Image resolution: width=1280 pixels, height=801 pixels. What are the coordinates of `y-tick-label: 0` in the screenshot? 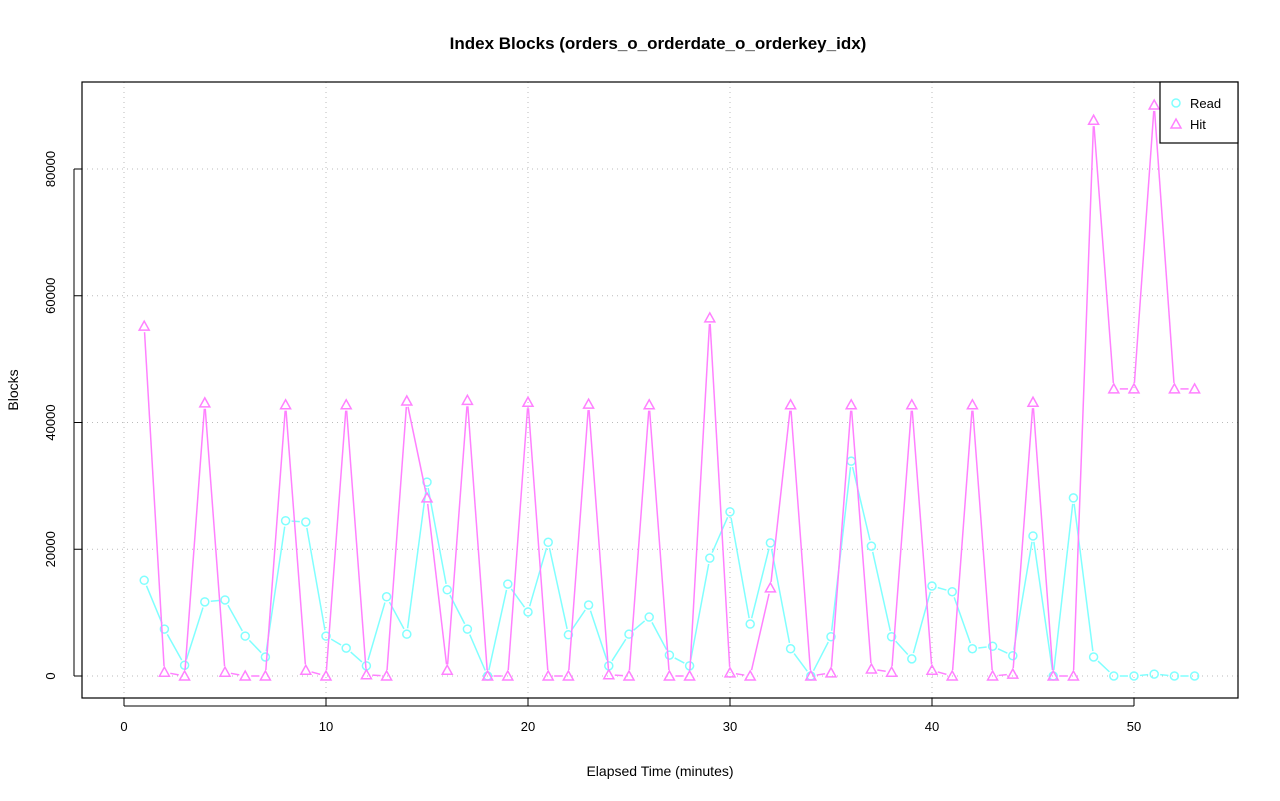 It's located at (50, 675).